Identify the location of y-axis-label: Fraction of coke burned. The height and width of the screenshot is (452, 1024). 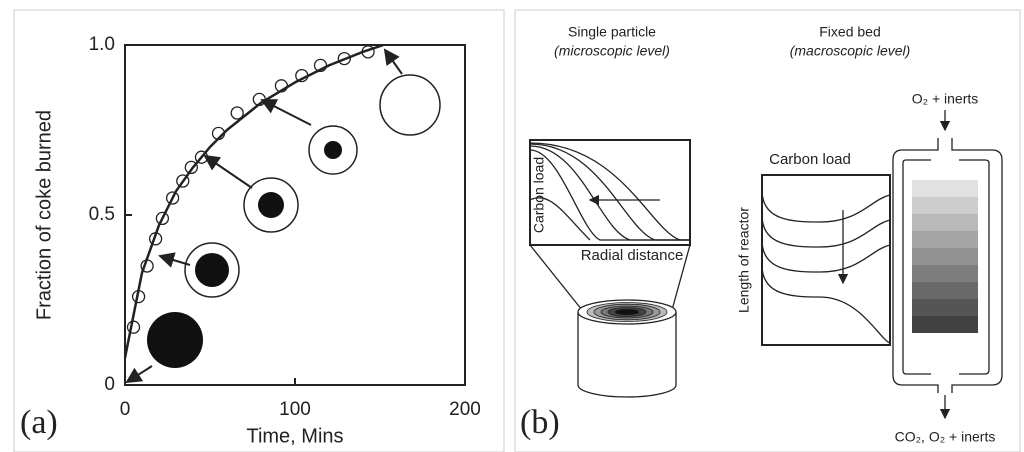
(44, 215).